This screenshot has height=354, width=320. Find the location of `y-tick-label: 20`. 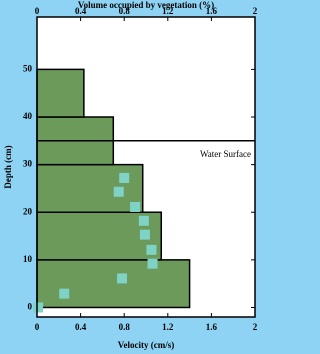

y-tick-label: 20 is located at coordinates (28, 211).